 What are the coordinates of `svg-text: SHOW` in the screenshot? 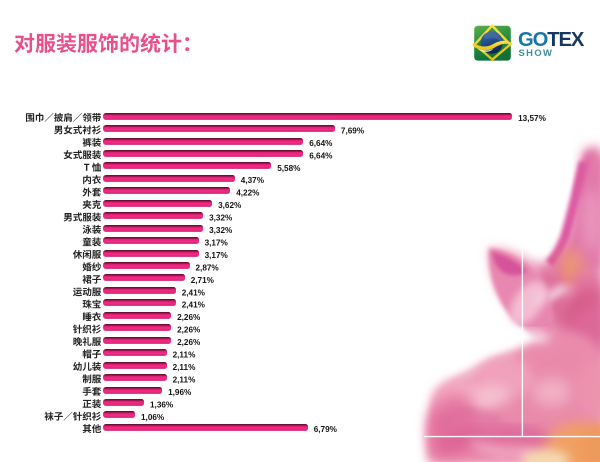 It's located at (536, 52).